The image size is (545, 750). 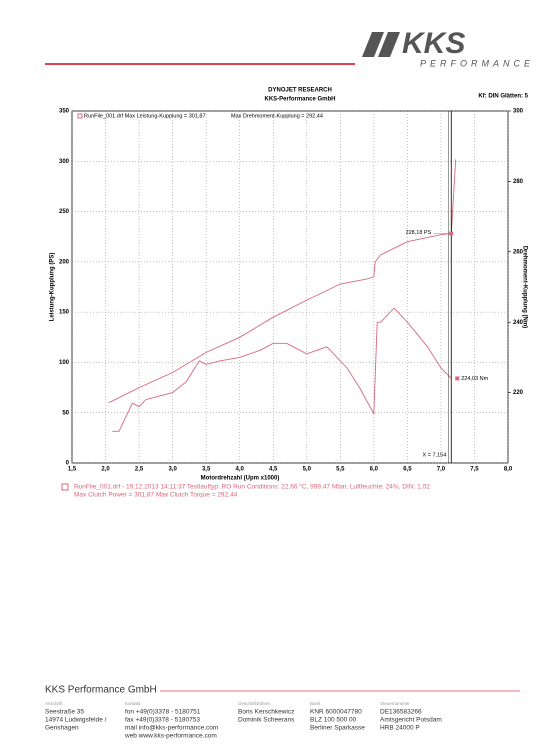 What do you see at coordinates (64, 162) in the screenshot?
I see `y-tick-label: 300` at bounding box center [64, 162].